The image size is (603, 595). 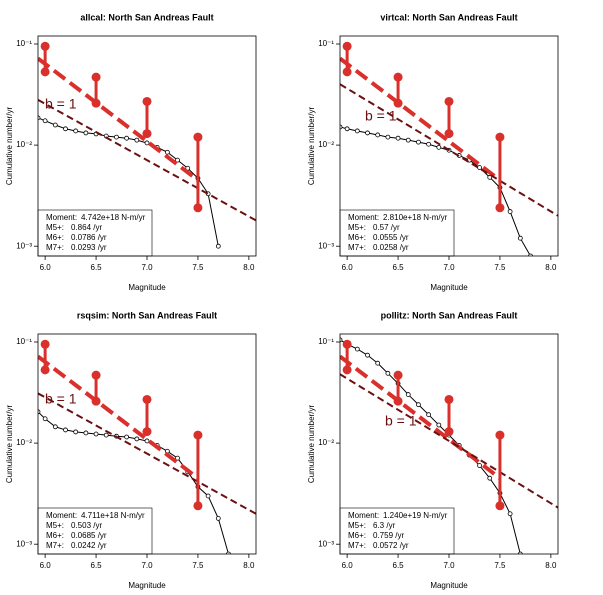 What do you see at coordinates (326, 341) in the screenshot?
I see `y-tick-label: 10⁻¹` at bounding box center [326, 341].